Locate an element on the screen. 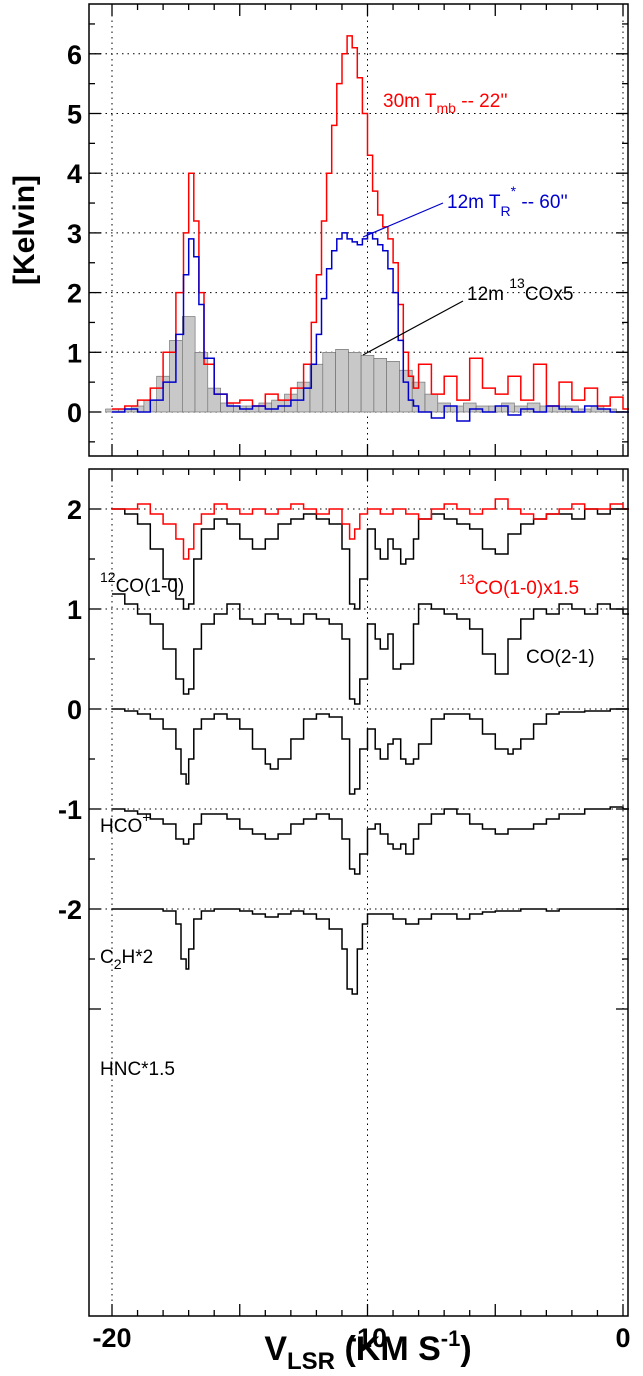  label-13co: 13CO(1-0)x1.5 is located at coordinates (519, 585).